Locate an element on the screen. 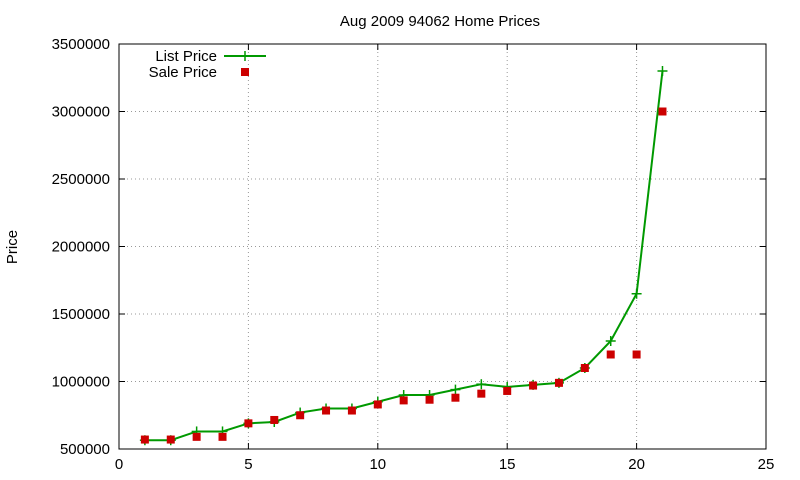 This screenshot has width=800, height=480. legend-square-swatch is located at coordinates (245, 72).